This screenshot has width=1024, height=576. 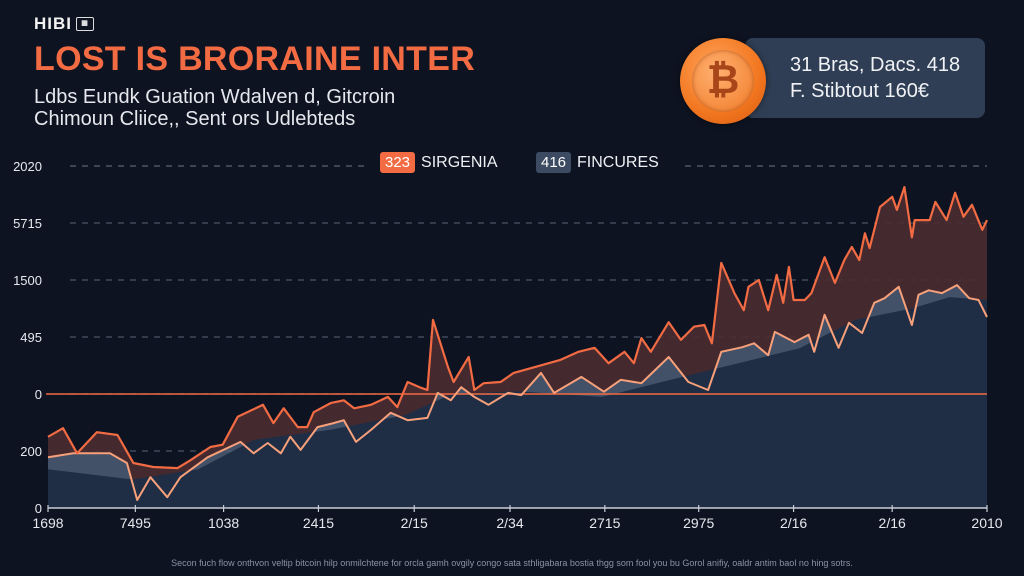 What do you see at coordinates (414, 523) in the screenshot?
I see `x-tick-label: 2/15` at bounding box center [414, 523].